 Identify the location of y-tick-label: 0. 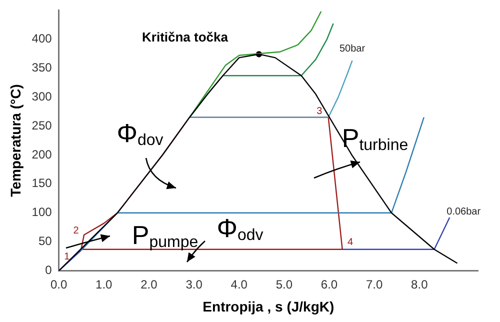
(48, 270).